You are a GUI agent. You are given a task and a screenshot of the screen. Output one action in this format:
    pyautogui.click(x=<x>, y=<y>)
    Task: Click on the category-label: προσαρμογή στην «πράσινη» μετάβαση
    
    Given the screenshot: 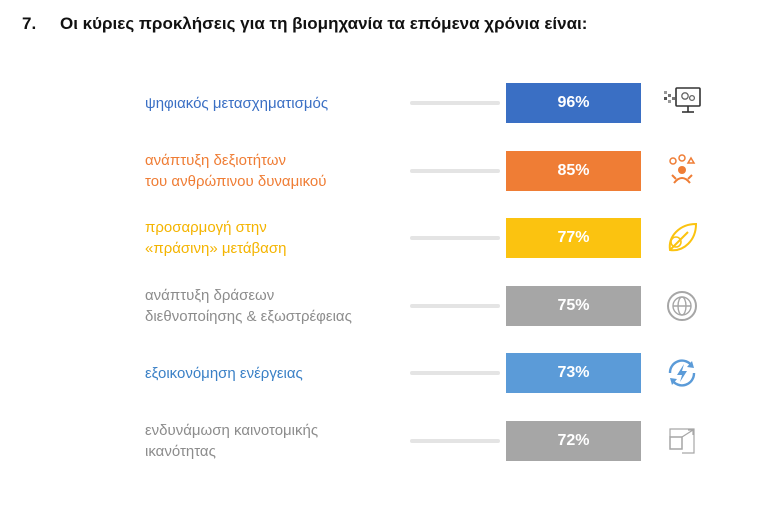 What is the action you would take?
    pyautogui.click(x=272, y=238)
    